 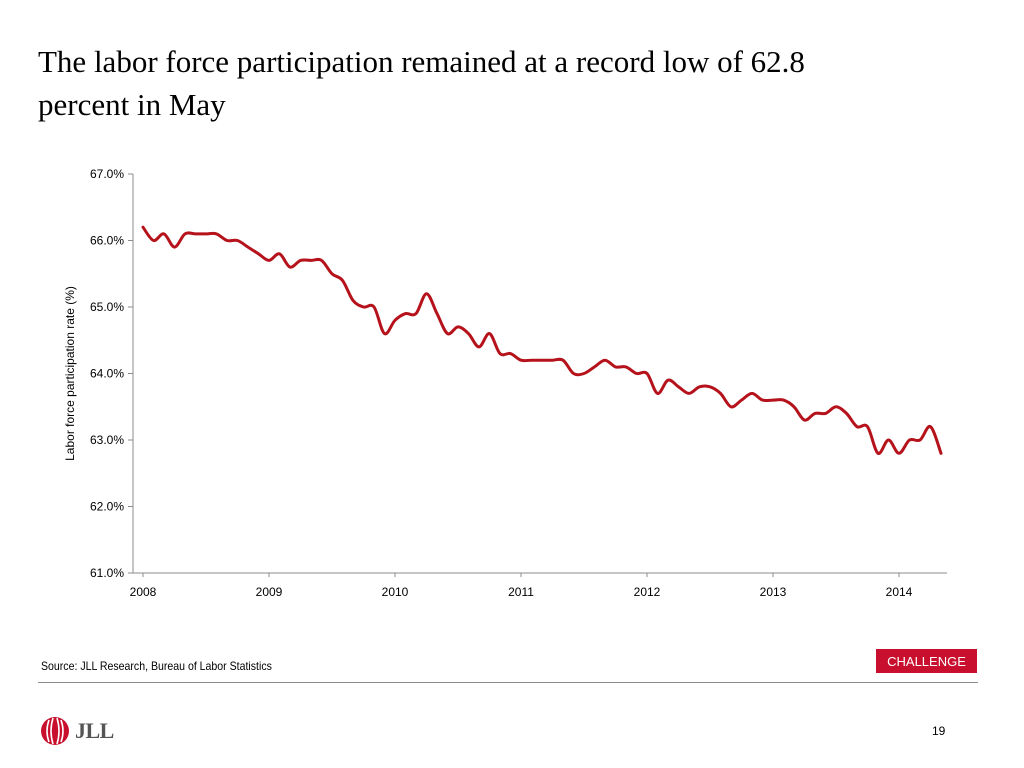 What do you see at coordinates (143, 592) in the screenshot?
I see `x-tick-label: 2008` at bounding box center [143, 592].